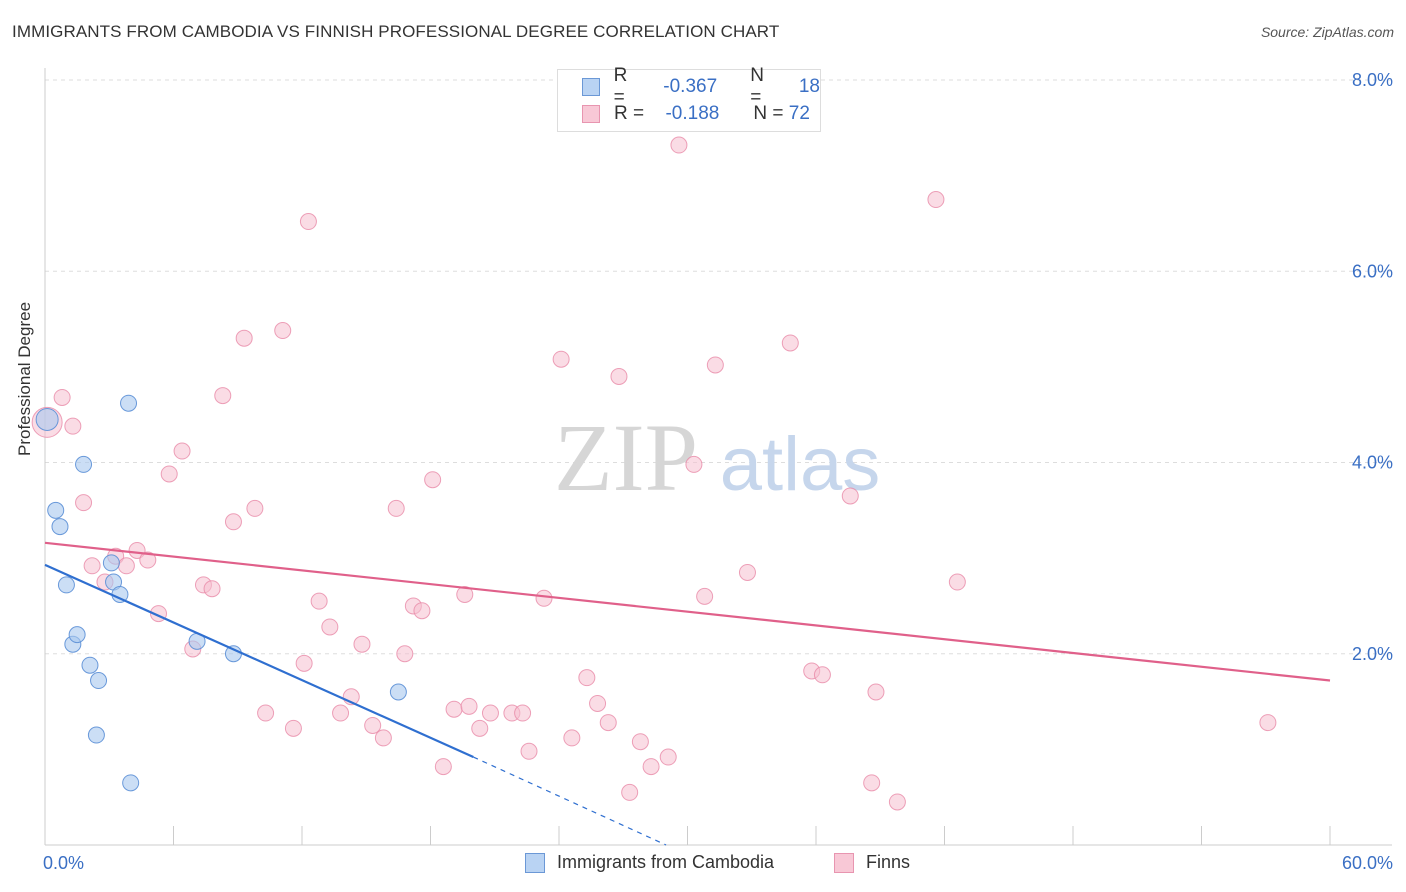  Describe the element at coordinates (687, 611) in the screenshot. I see `finns-trend-line` at that location.